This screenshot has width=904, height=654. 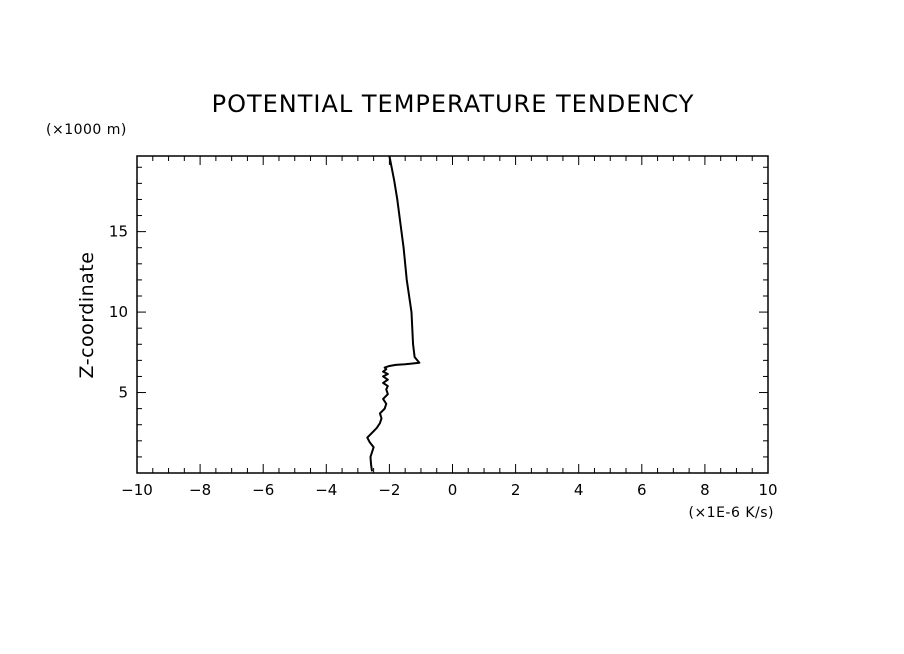 What do you see at coordinates (137, 490) in the screenshot?
I see `x-tick-label: −10` at bounding box center [137, 490].